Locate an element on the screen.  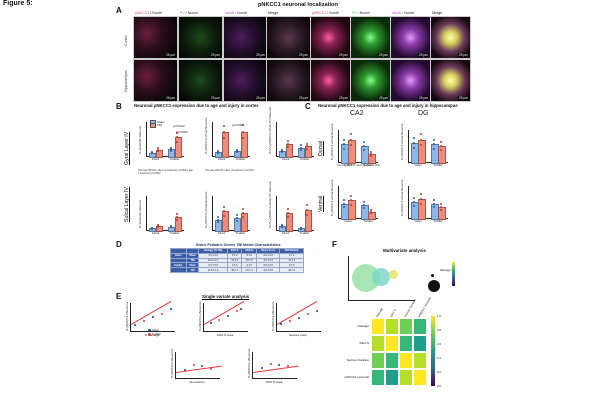
bubble-legend-small is located at coordinates (432, 275).